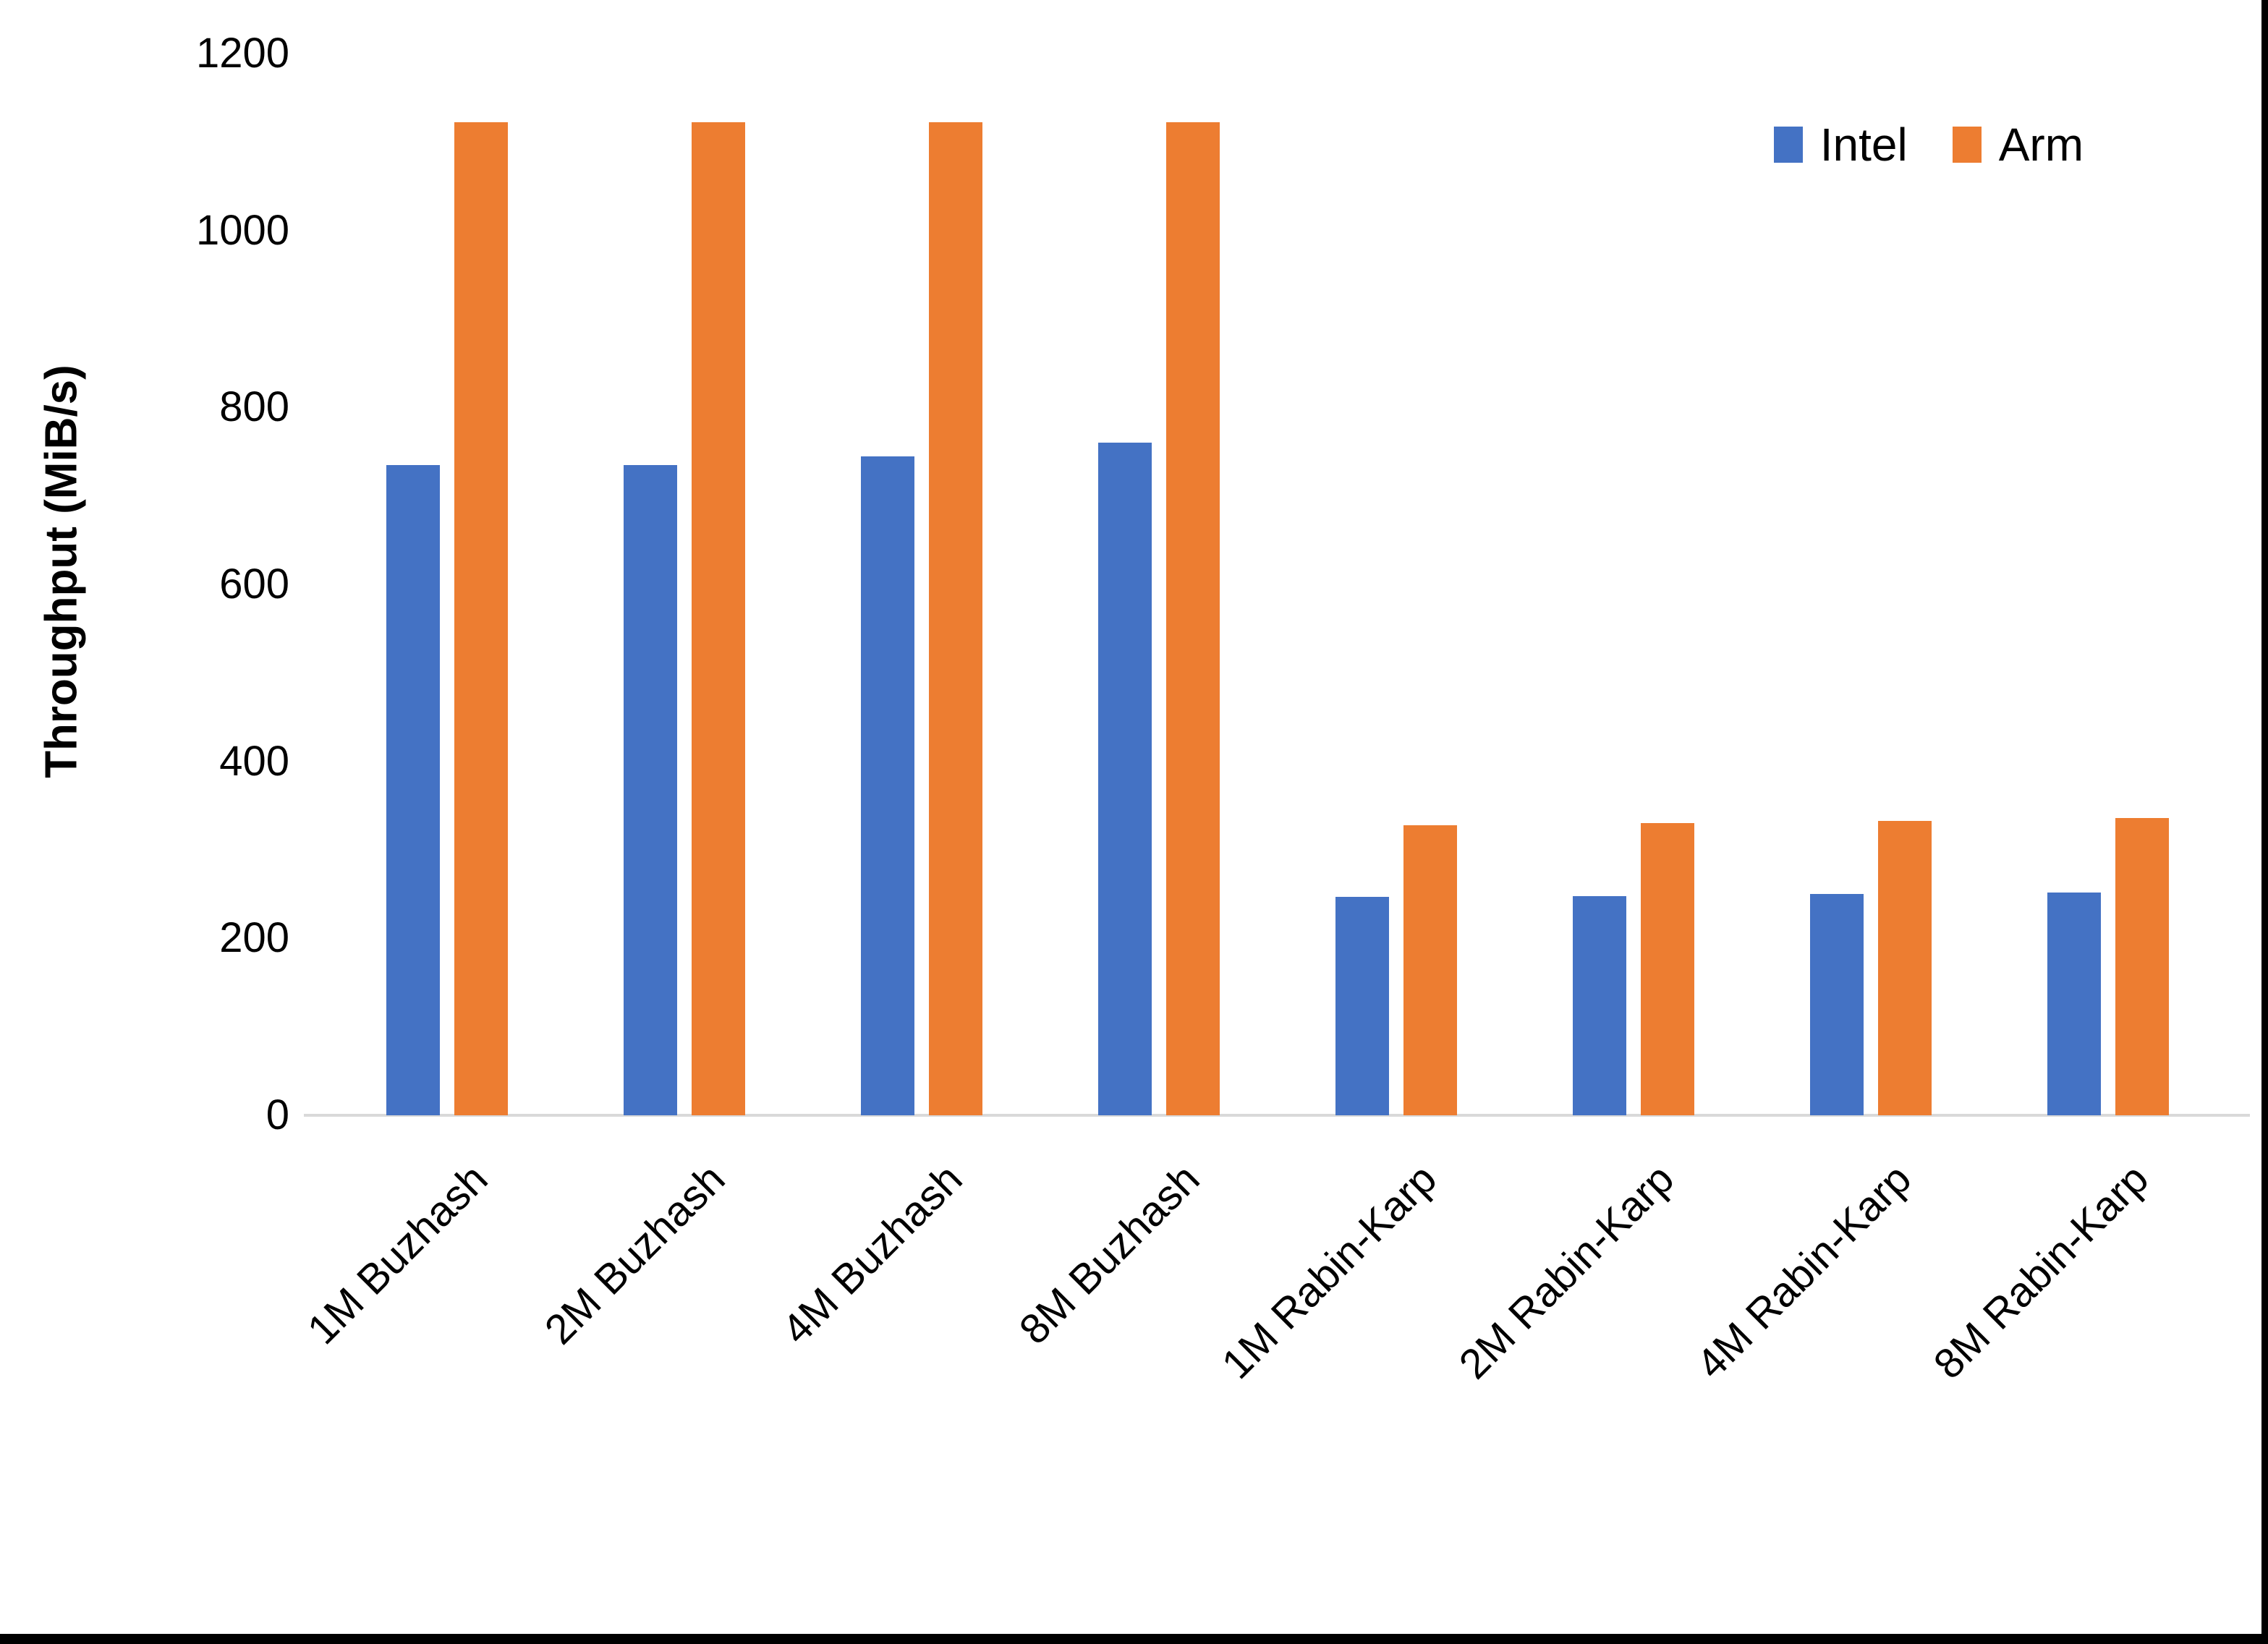 Image resolution: width=2268 pixels, height=1644 pixels. Describe the element at coordinates (242, 230) in the screenshot. I see `y-tick-label: 1000` at that location.